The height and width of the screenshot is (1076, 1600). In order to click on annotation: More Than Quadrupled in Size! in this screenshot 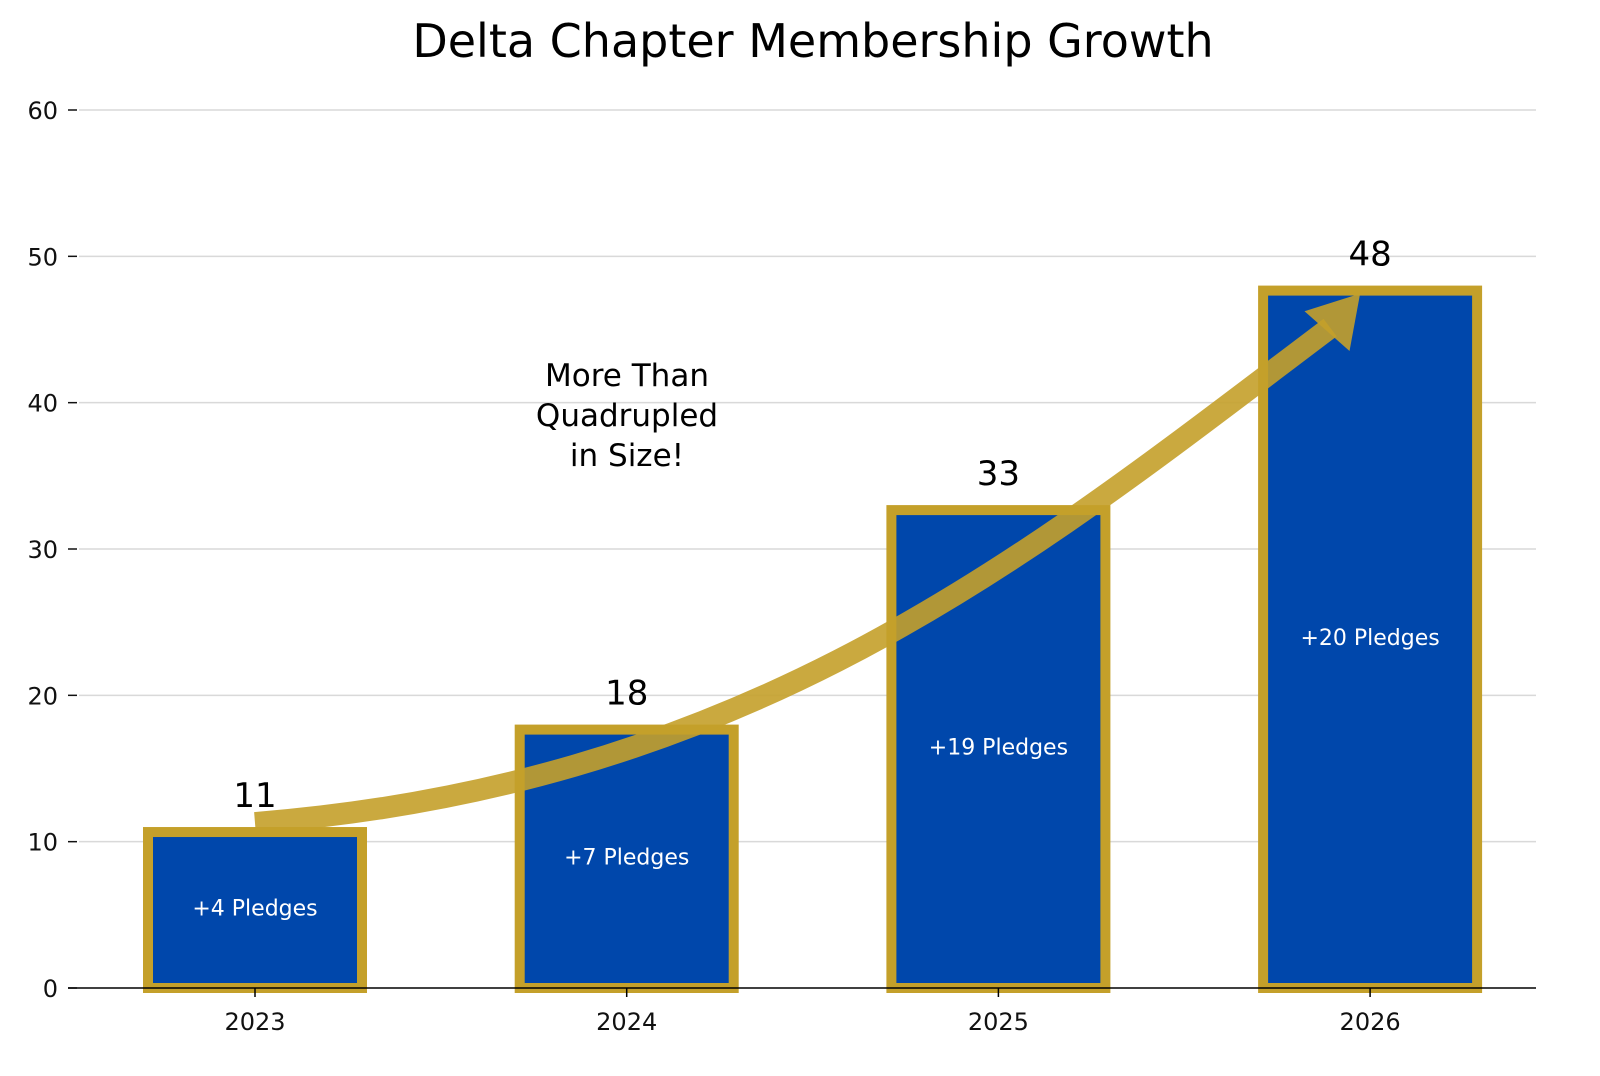, I will do `click(627, 416)`.